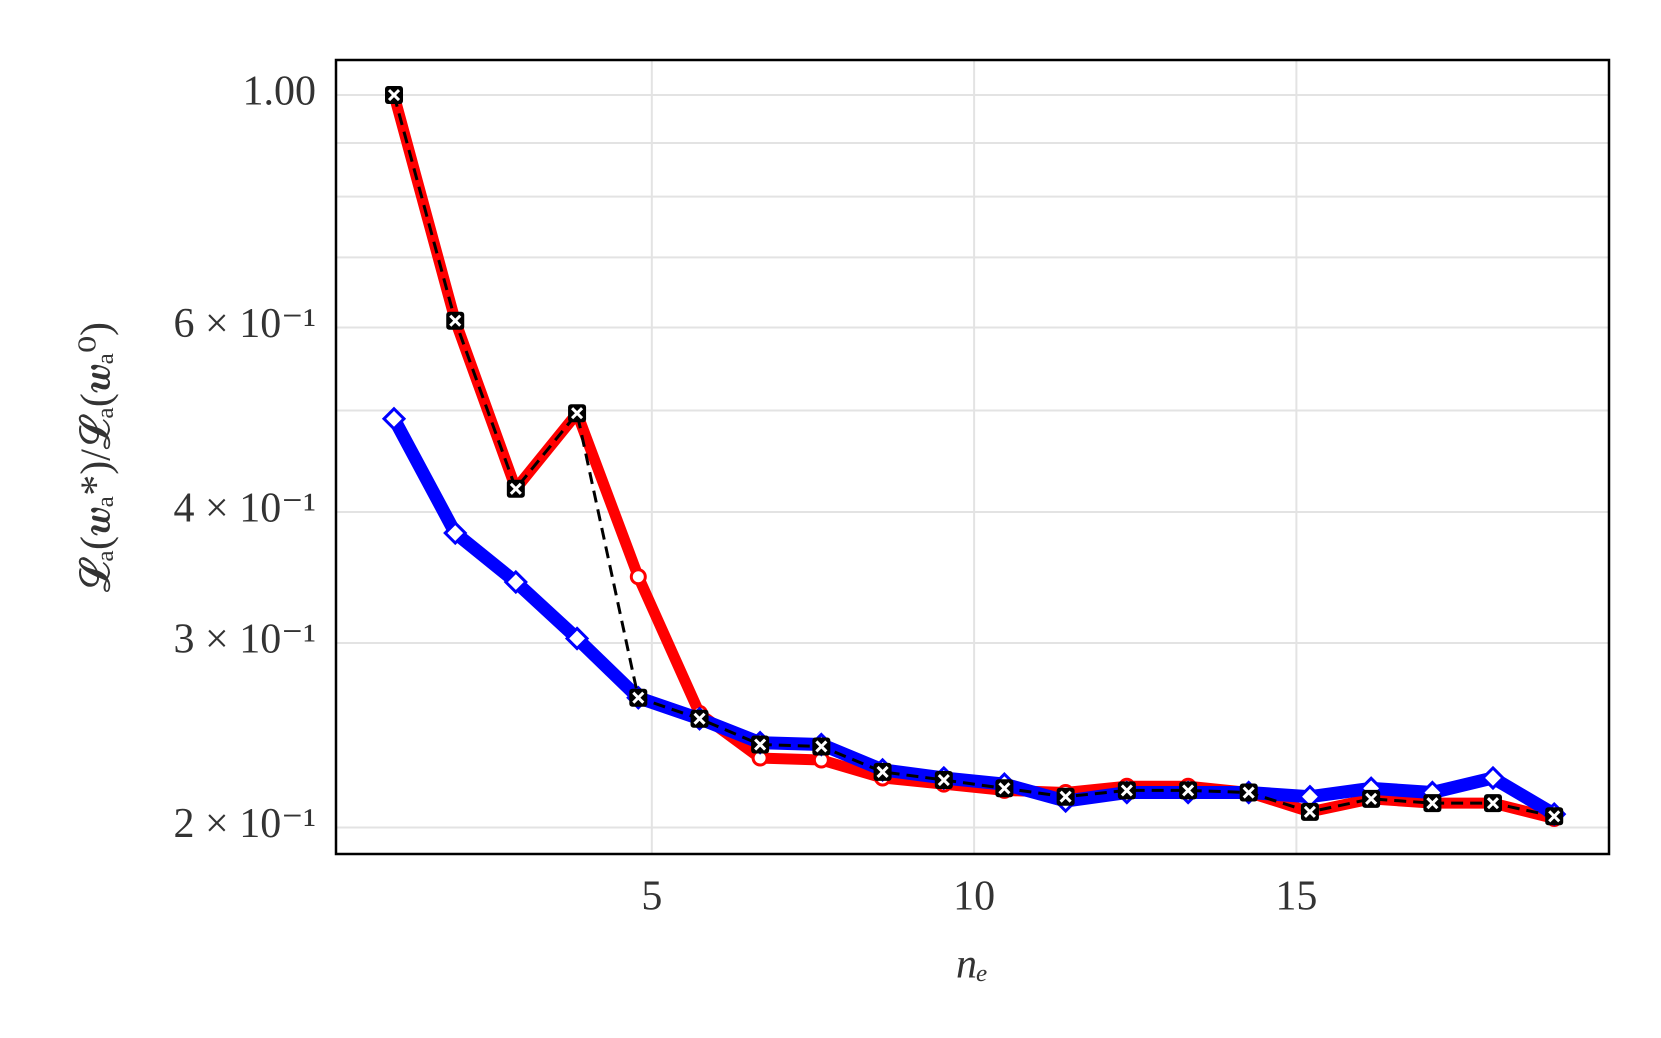 This screenshot has width=1661, height=1038. What do you see at coordinates (245, 824) in the screenshot?
I see `y-tick-label: 2 × 10⁻¹` at bounding box center [245, 824].